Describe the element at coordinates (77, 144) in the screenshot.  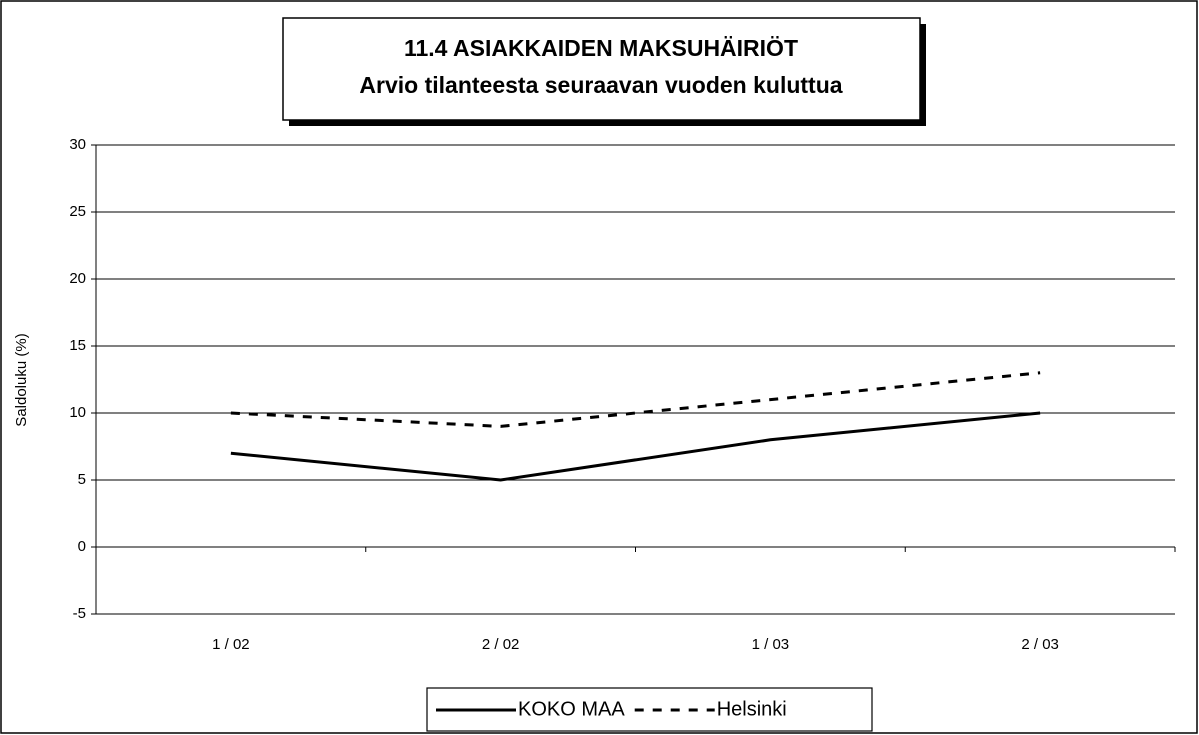
I see `y-tick-label: 30` at that location.